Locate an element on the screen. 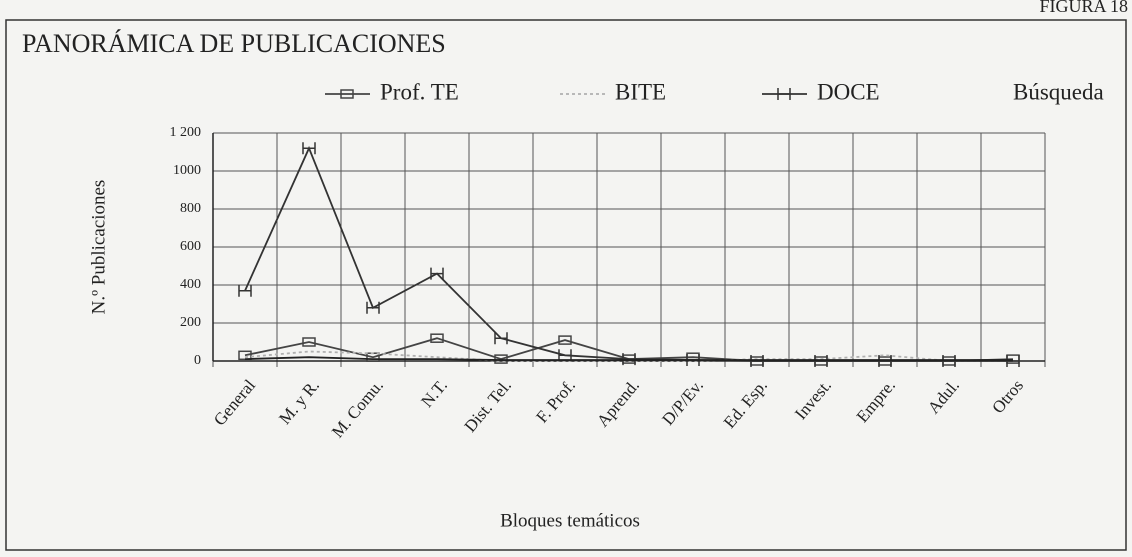 This screenshot has height=557, width=1132. x-tick-label: Aprend. is located at coordinates (618, 403).